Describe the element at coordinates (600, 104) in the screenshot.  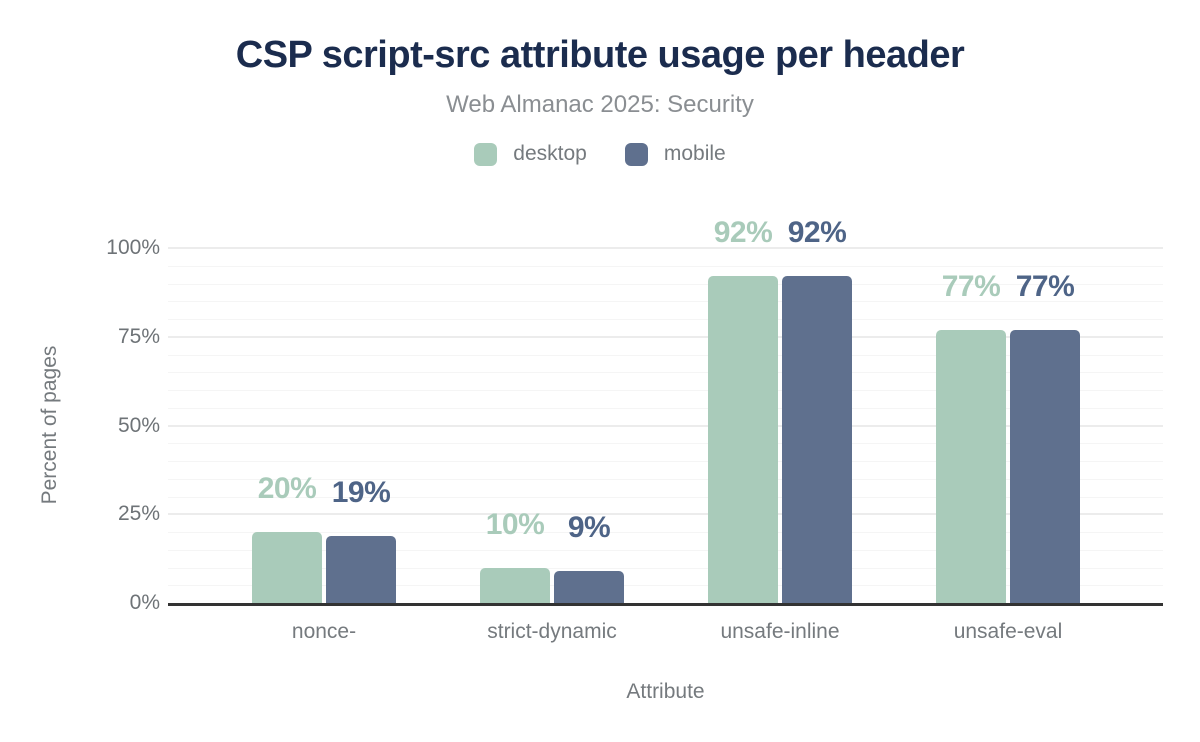
I see `chart-subtitle: Web Almanac 2025: Security` at that location.